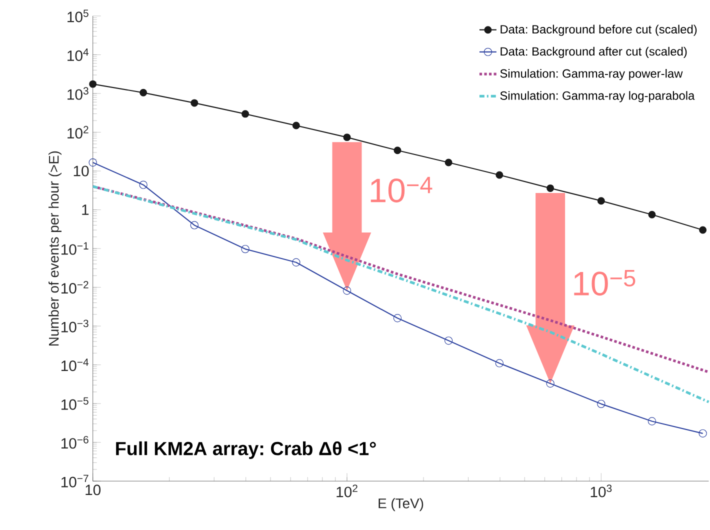 The image size is (710, 530). I want to click on y-tick-label: 10$^{4}$, so click(78, 54).